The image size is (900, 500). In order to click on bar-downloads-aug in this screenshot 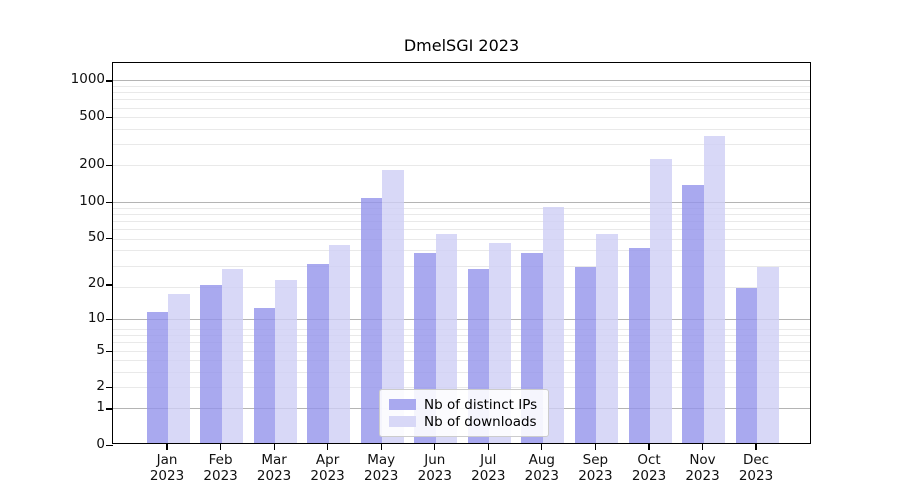, I will do `click(553, 324)`.